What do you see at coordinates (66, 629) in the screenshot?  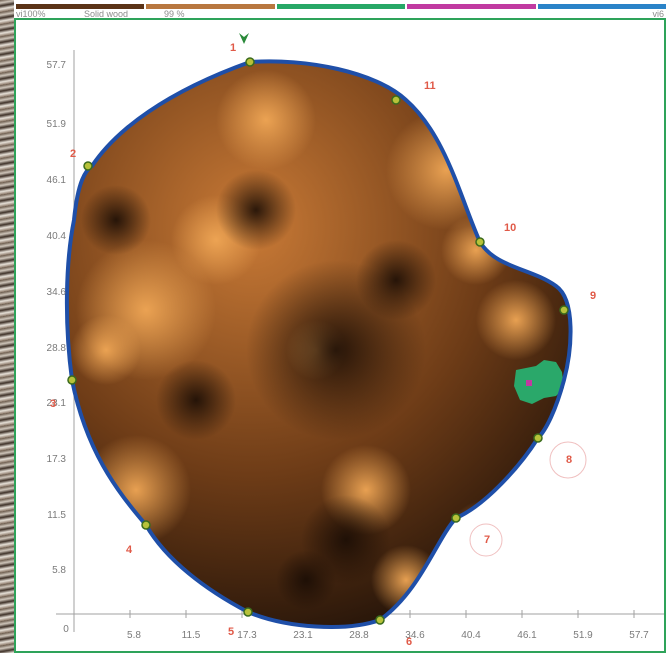 I see `x-tick-label: 0` at bounding box center [66, 629].